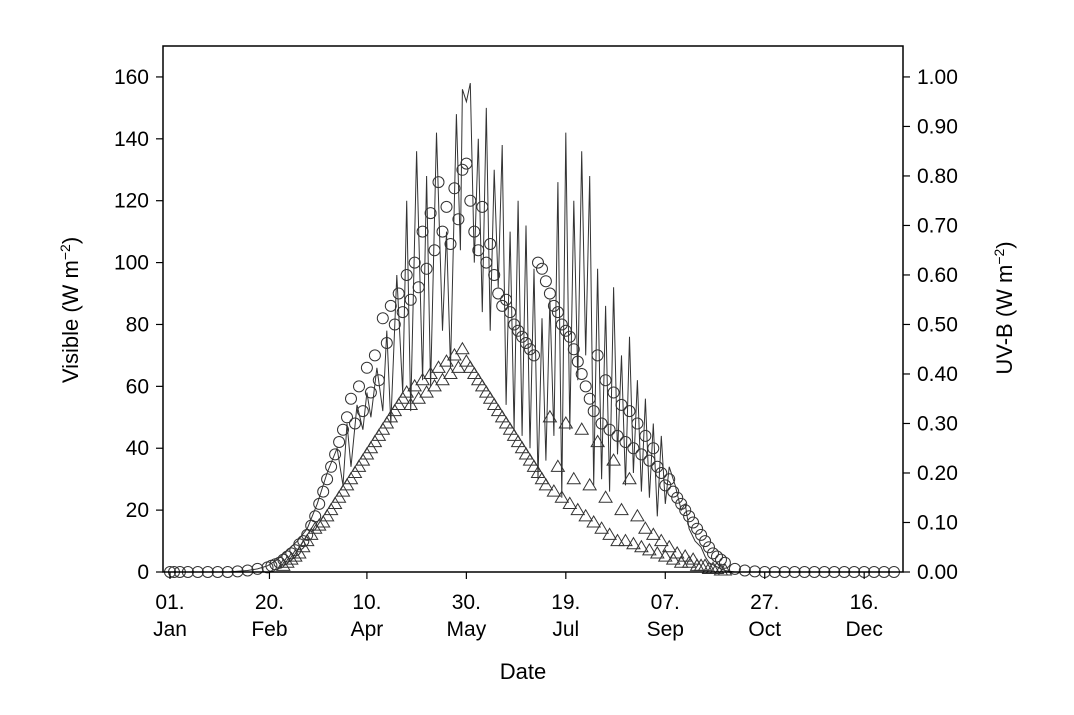  What do you see at coordinates (131, 139) in the screenshot?
I see `y-tick-label: 140` at bounding box center [131, 139].